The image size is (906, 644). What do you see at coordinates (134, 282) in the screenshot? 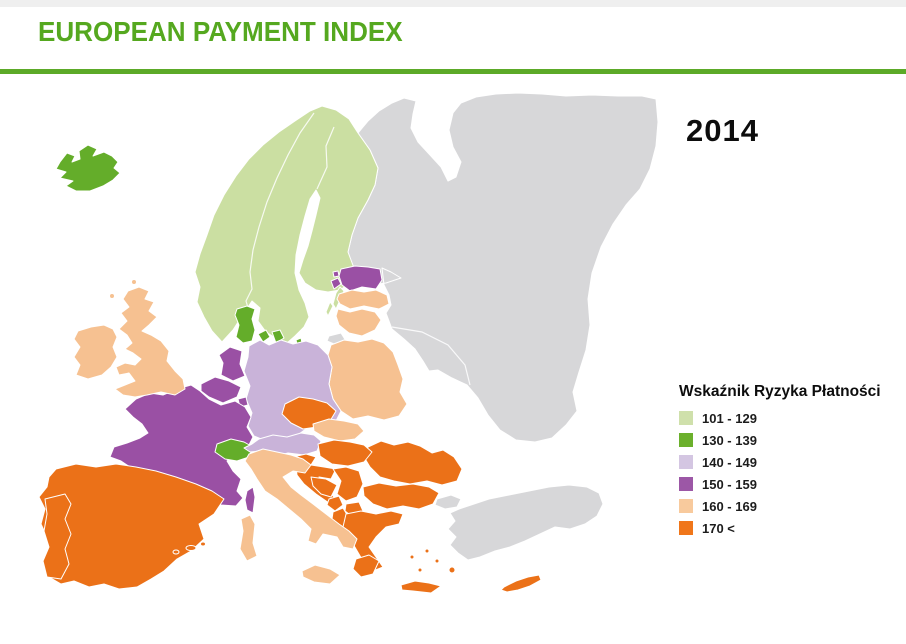
I see `island-orkney` at bounding box center [134, 282].